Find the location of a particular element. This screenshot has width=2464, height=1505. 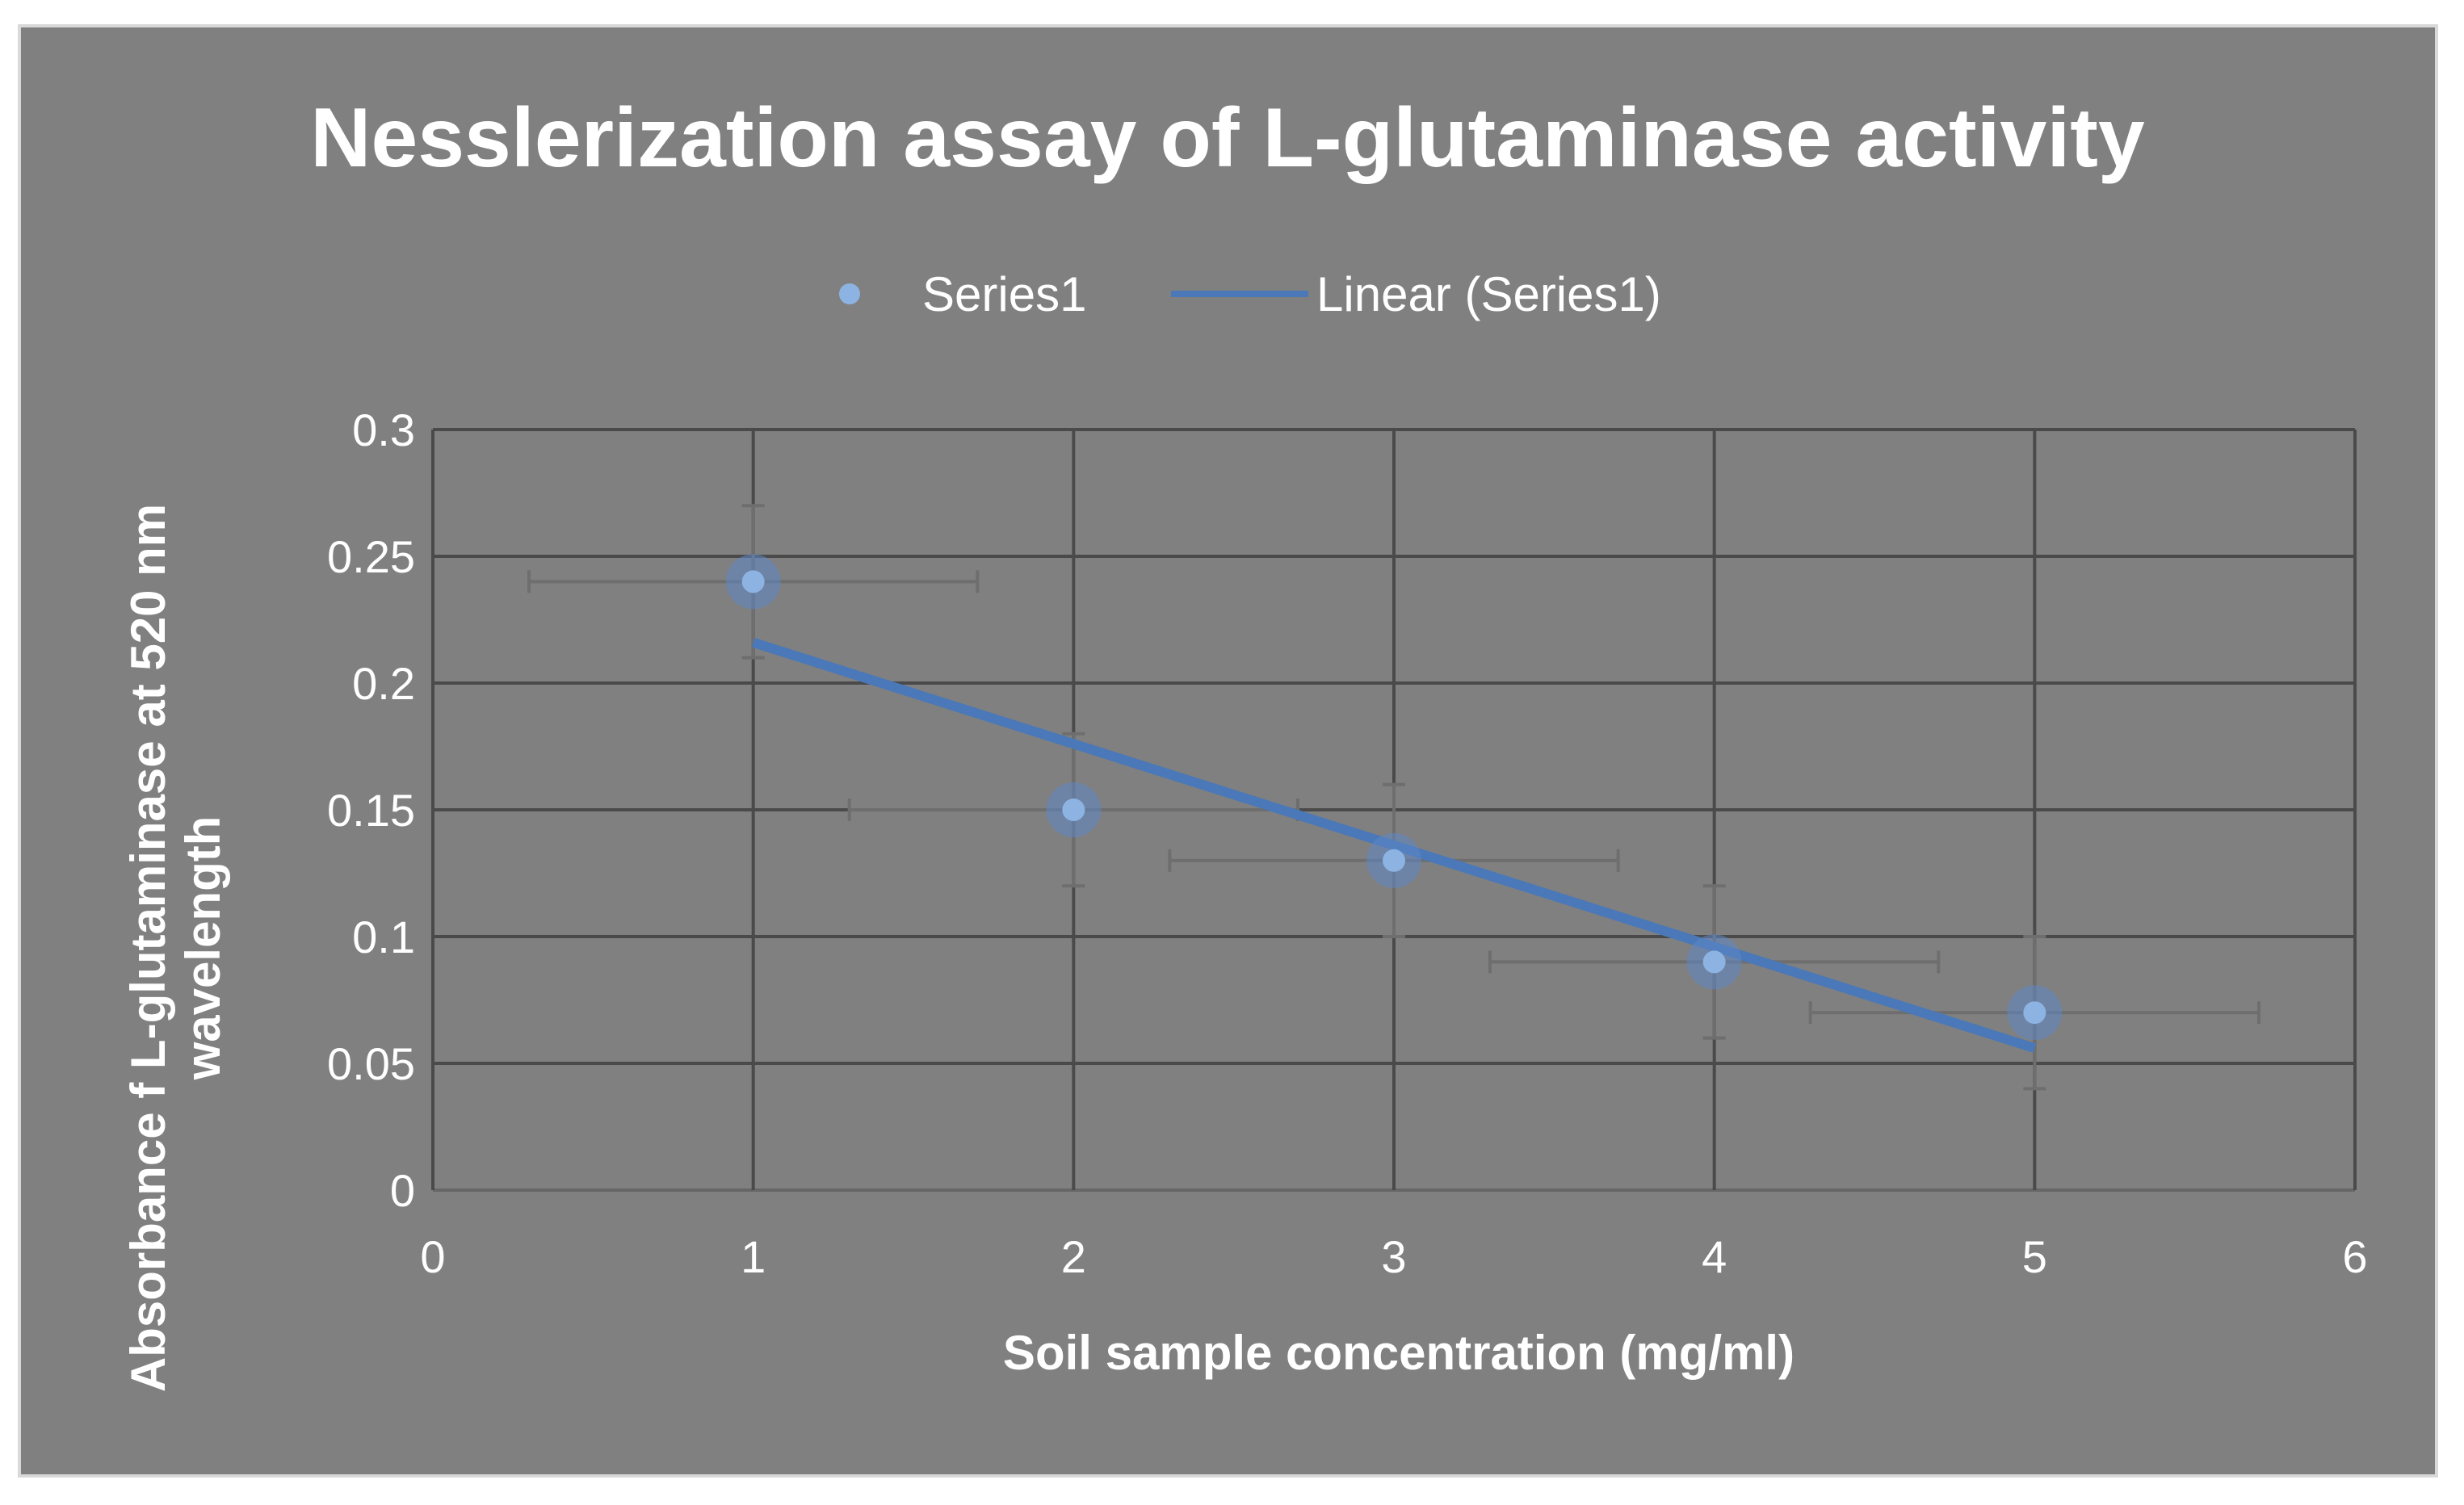

x-tick-label: 2 is located at coordinates (1073, 1256).